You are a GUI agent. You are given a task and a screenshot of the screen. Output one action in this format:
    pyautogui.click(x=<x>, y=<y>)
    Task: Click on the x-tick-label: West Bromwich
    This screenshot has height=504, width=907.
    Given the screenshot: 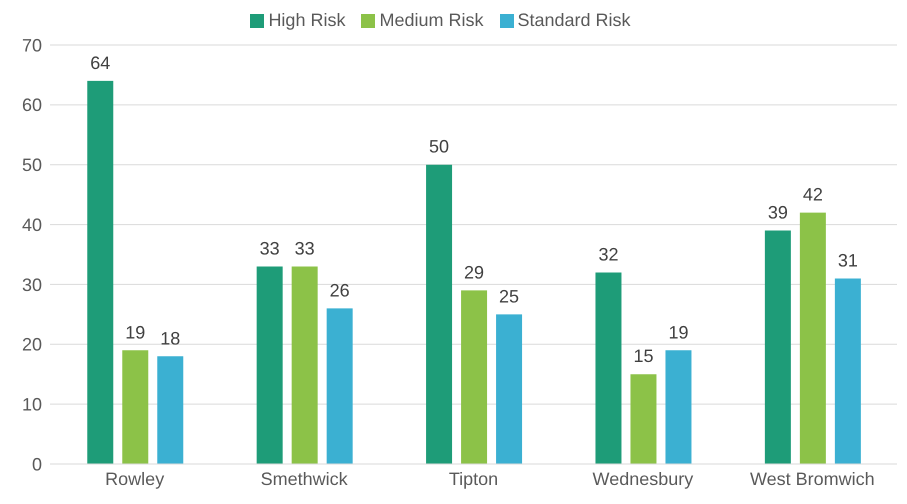 What is the action you would take?
    pyautogui.click(x=812, y=478)
    